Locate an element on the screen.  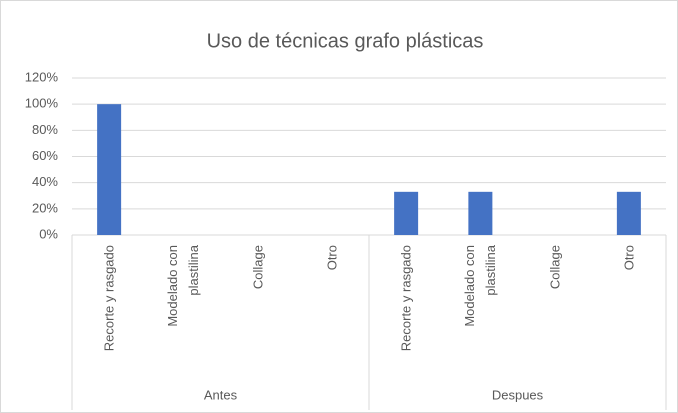
group-label: Despues is located at coordinates (518, 394).